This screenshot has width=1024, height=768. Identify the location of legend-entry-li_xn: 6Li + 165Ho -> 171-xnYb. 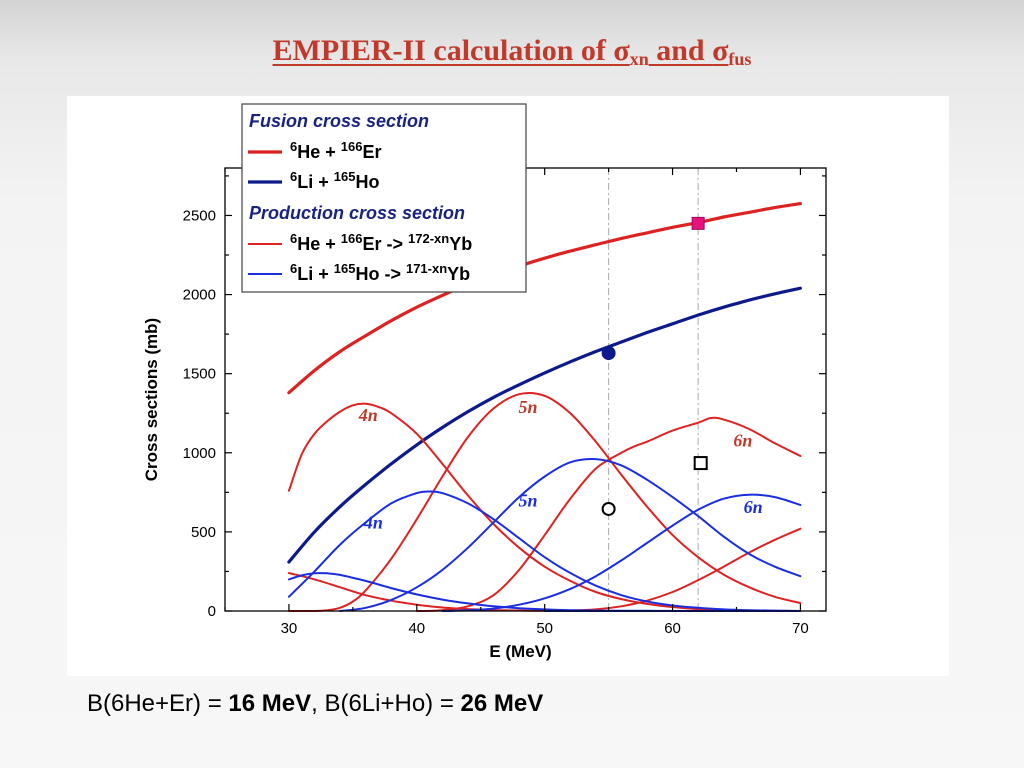
(380, 273).